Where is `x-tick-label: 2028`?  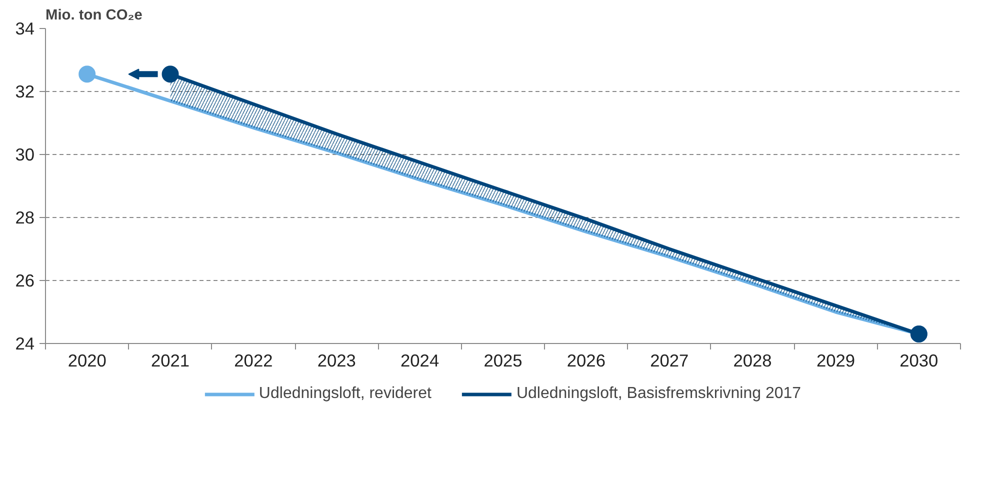 x-tick-label: 2028 is located at coordinates (752, 360).